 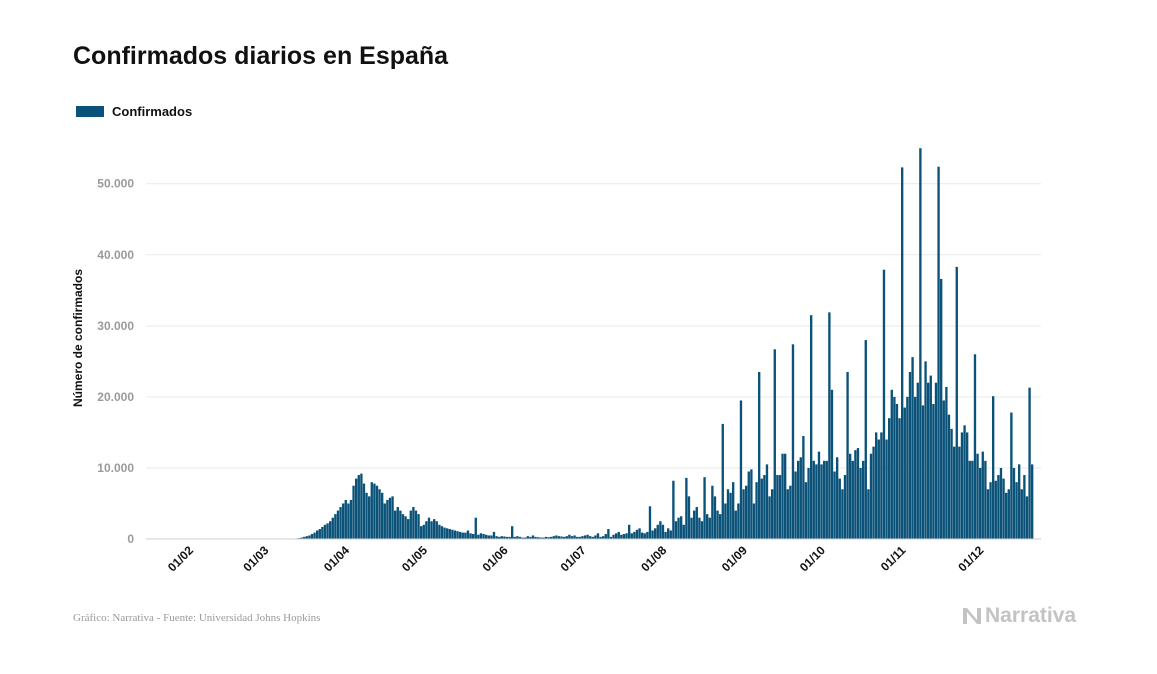 What do you see at coordinates (261, 56) in the screenshot?
I see `chart-title: Confirmados diarios en España` at bounding box center [261, 56].